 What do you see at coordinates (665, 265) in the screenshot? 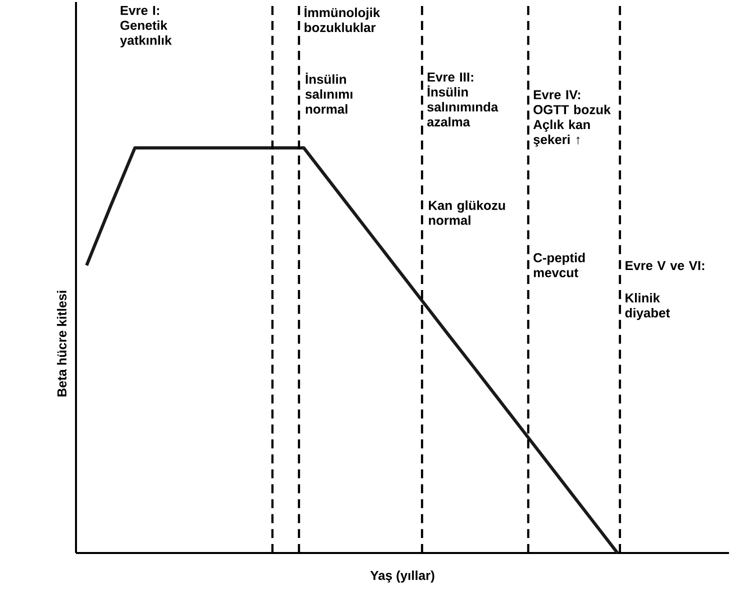
I see `annotation: Evre V ve VI:` at bounding box center [665, 265].